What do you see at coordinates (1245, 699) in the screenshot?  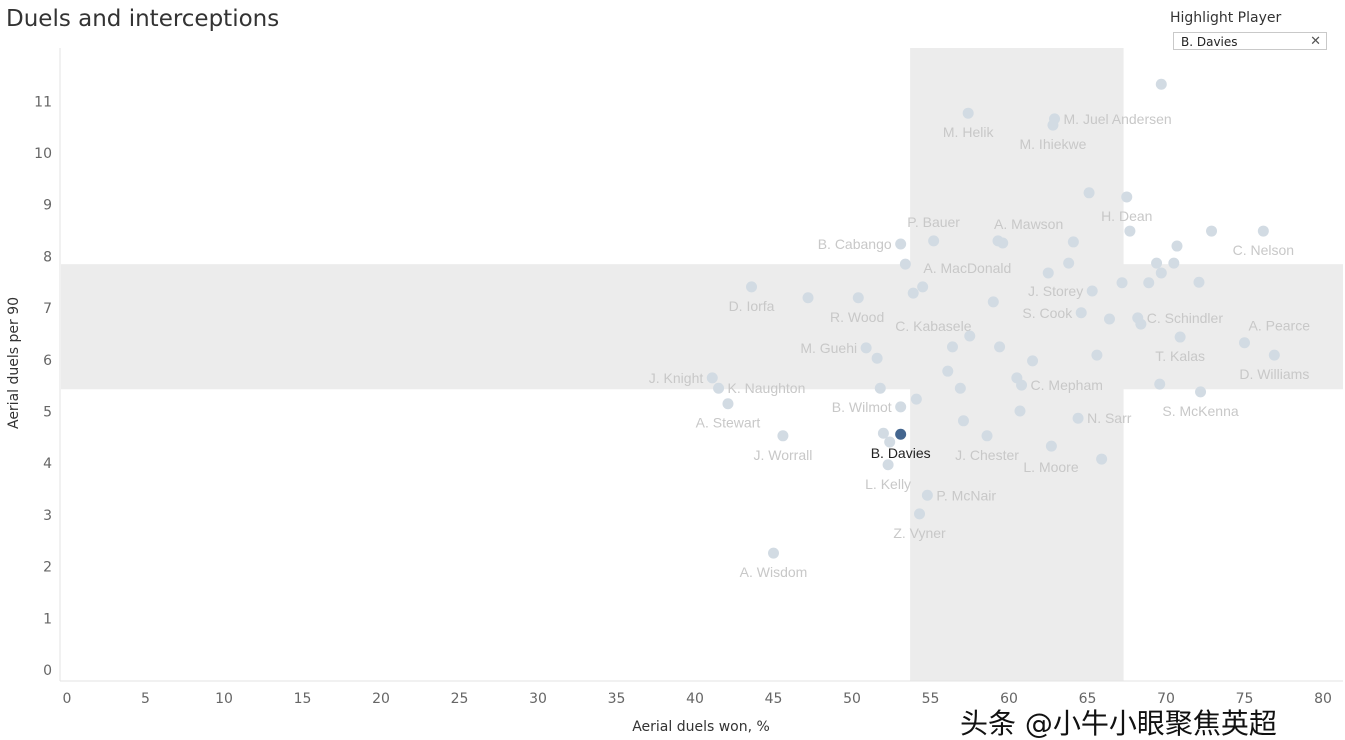 I see `x-tick-label: 75` at bounding box center [1245, 699].